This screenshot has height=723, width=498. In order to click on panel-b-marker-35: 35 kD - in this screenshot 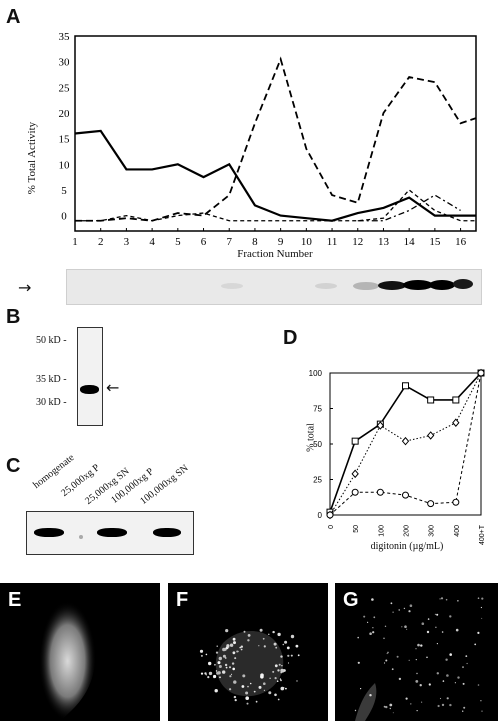, I will do `click(51, 379)`.